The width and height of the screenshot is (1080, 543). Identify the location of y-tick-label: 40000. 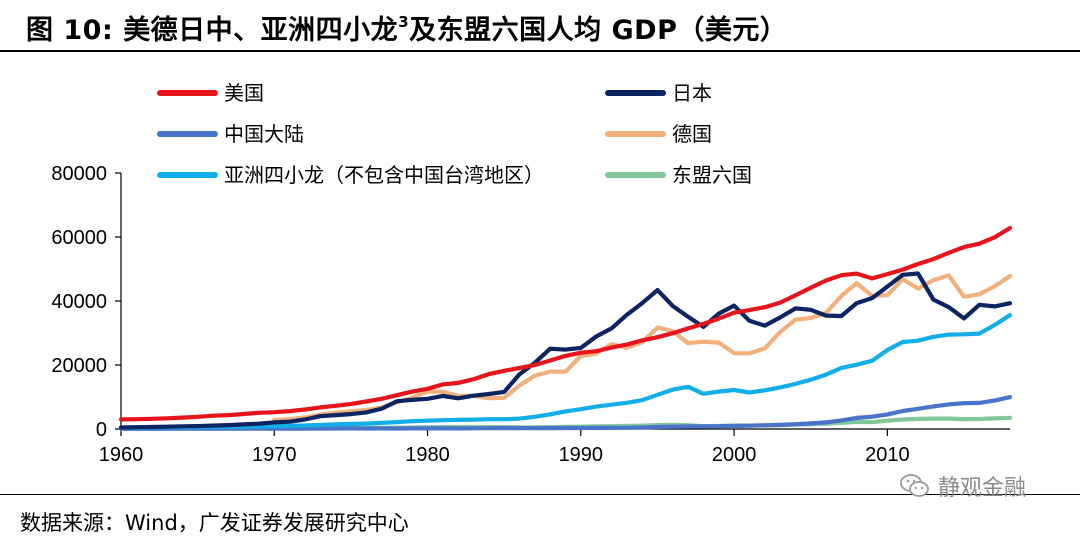
(79, 302).